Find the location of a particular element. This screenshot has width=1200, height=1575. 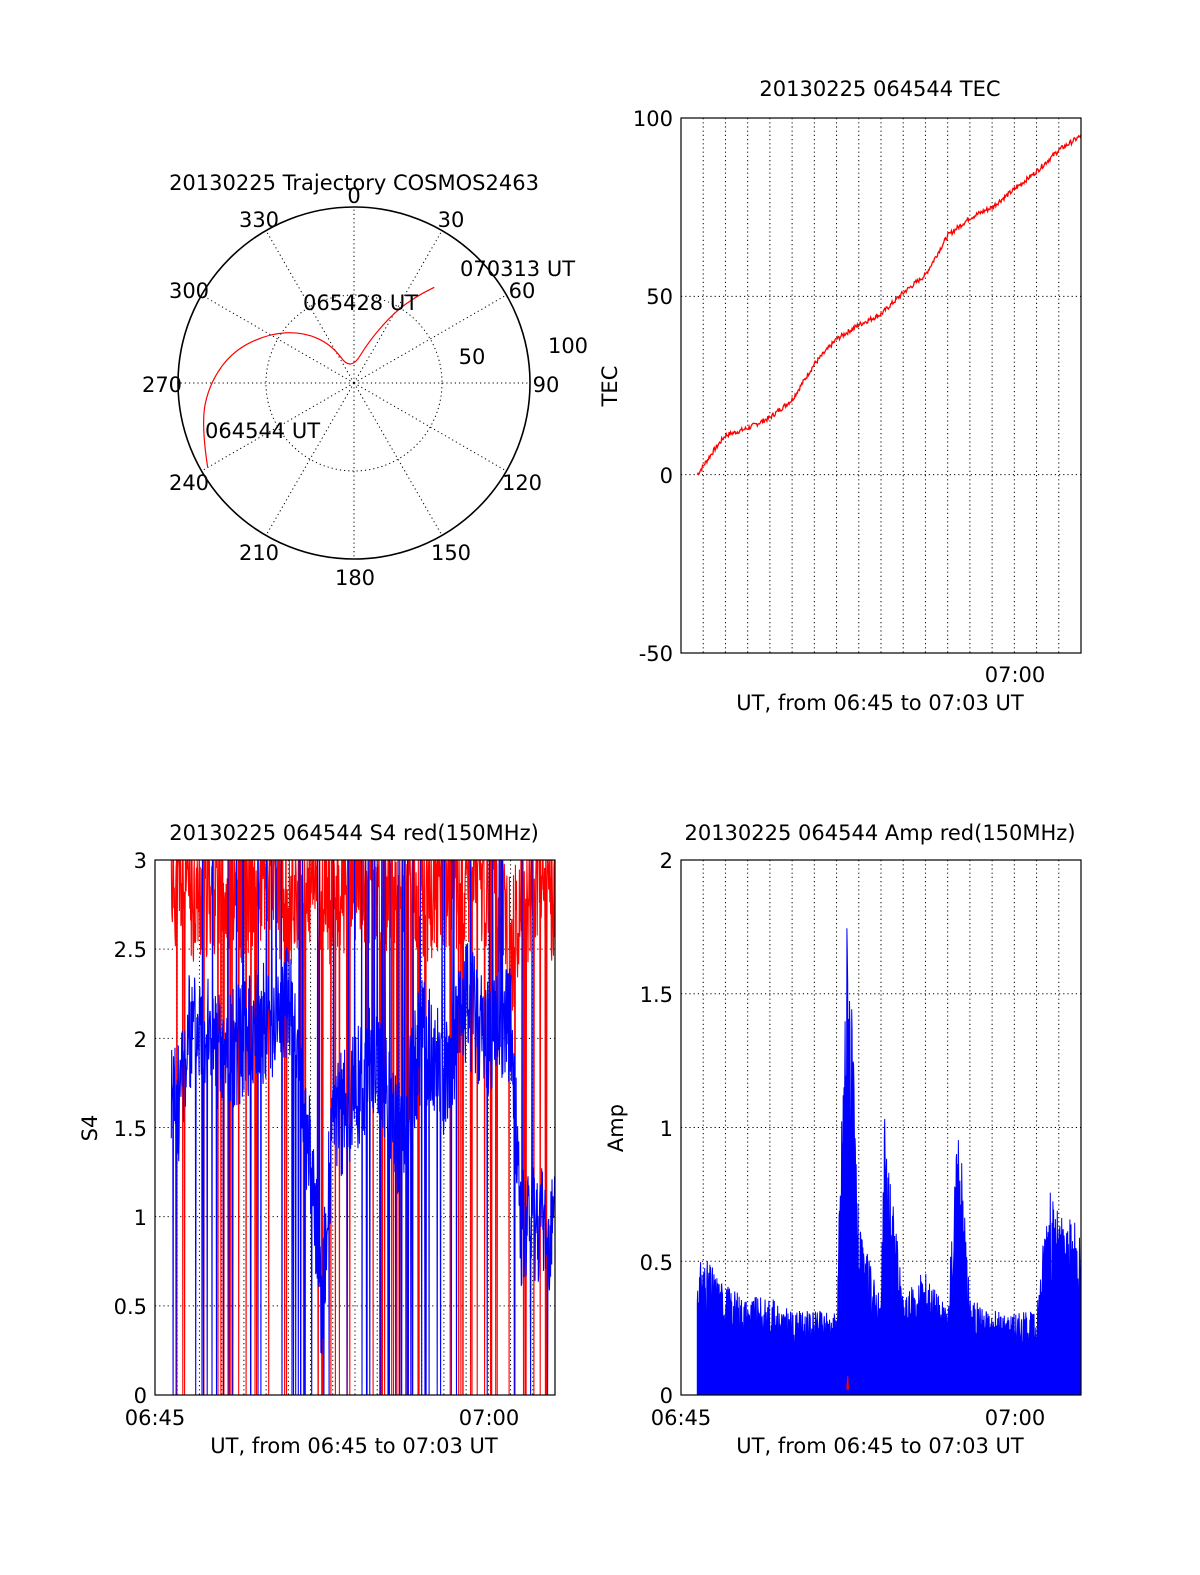

tec-title: 20130225 064544 TEC is located at coordinates (879, 89).